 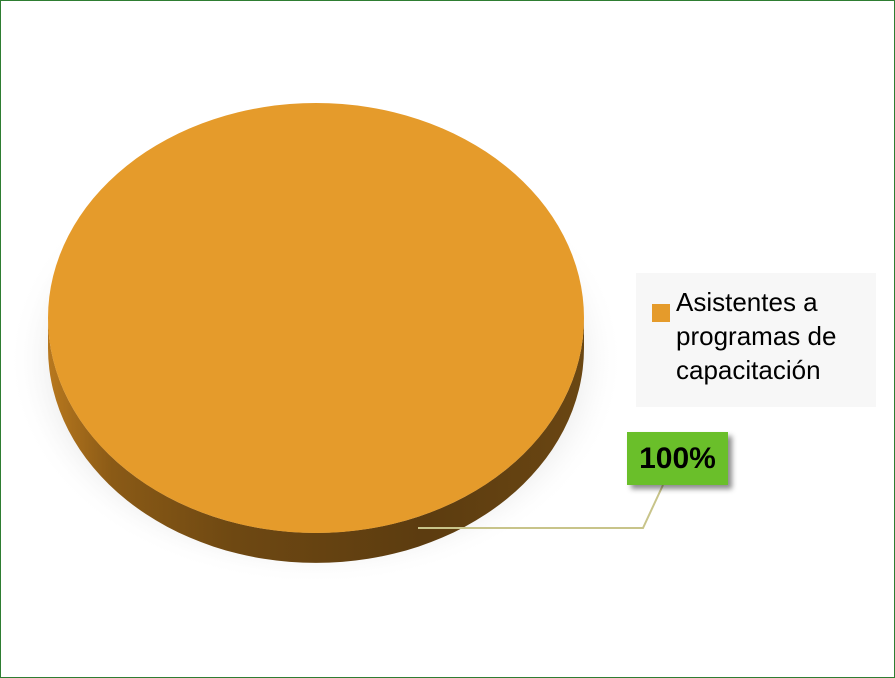 What do you see at coordinates (661, 313) in the screenshot?
I see `legend-swatch` at bounding box center [661, 313].